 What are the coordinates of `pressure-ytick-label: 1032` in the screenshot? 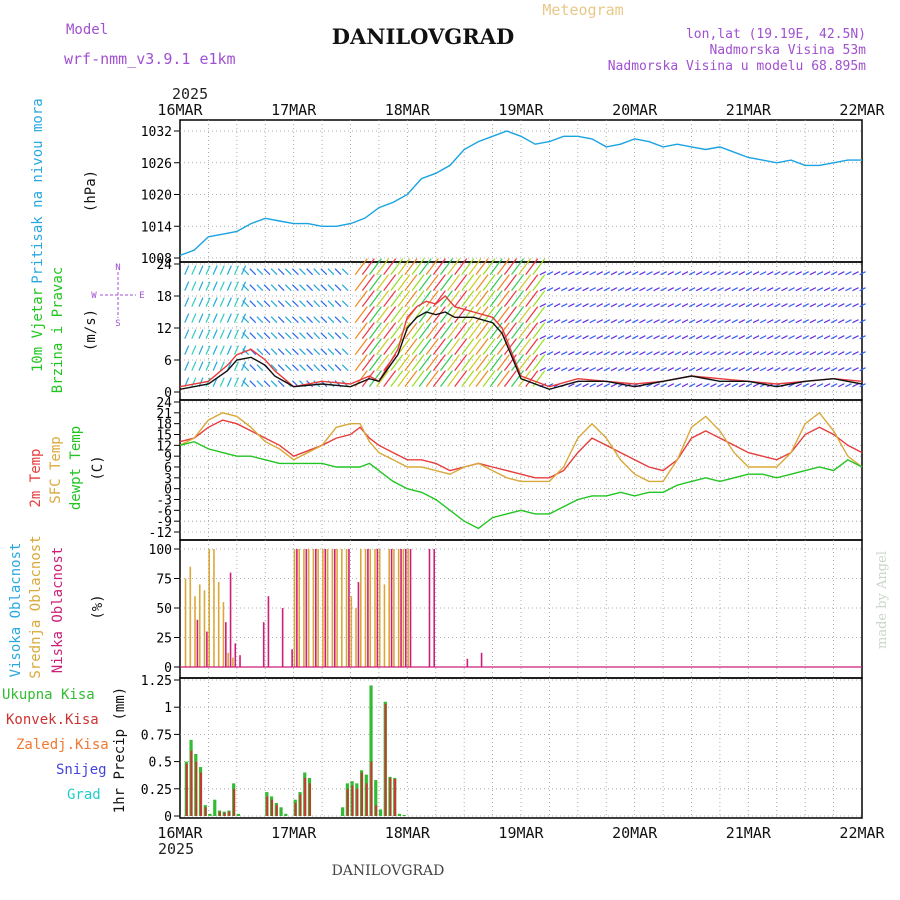 It's located at (156, 132).